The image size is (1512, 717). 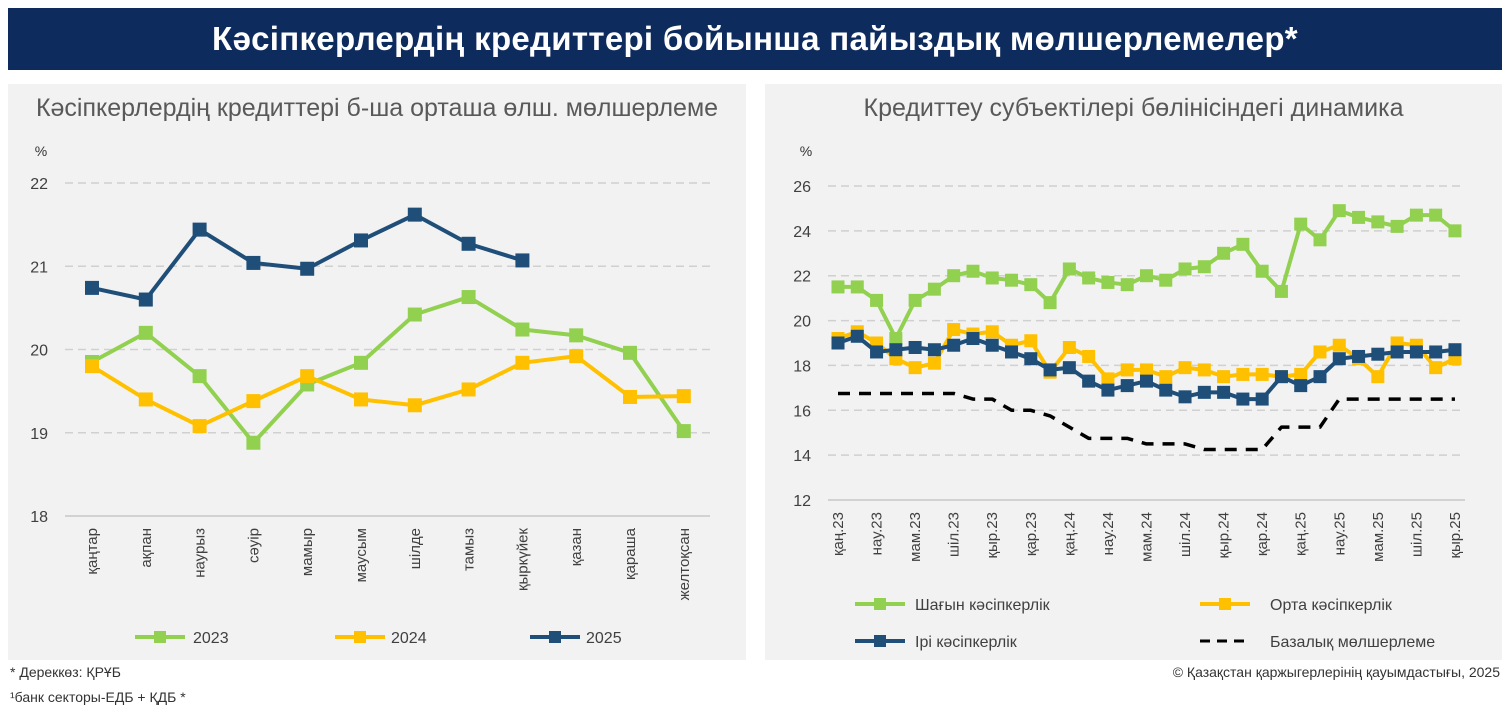 What do you see at coordinates (92, 551) in the screenshot?
I see `x-tick-label: қаңтар` at bounding box center [92, 551].